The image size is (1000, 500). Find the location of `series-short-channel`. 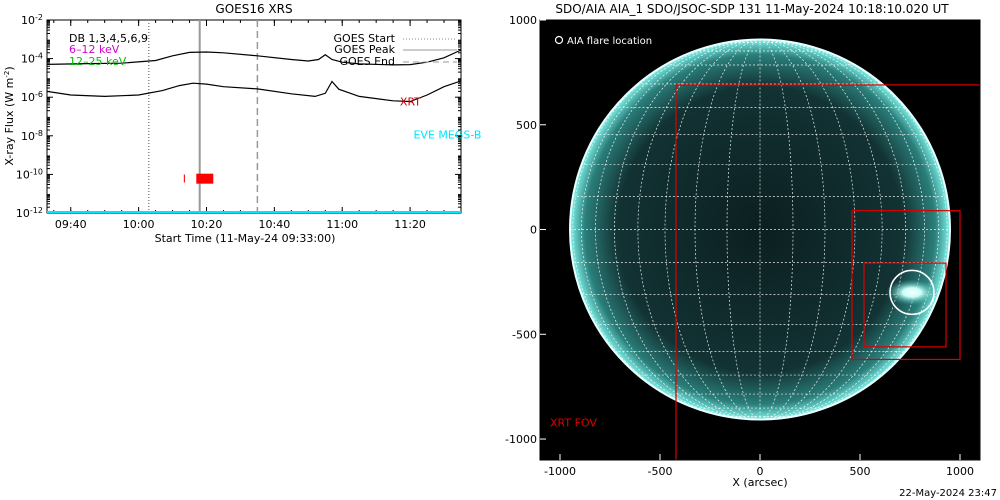

series-short-channel is located at coordinates (254, 91).